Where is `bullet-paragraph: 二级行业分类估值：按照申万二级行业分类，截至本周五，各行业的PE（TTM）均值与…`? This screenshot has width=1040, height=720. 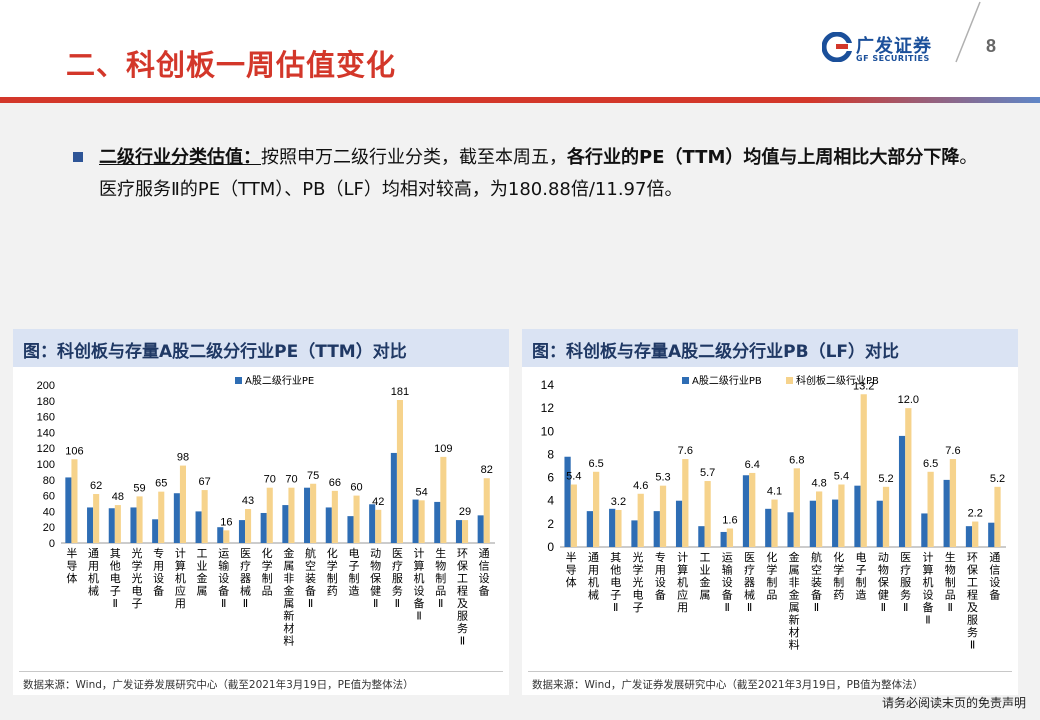 bullet-paragraph: 二级行业分类估值：按照申万二级行业分类，截至本周五，各行业的PE（TTM）均值与… is located at coordinates (539, 174).